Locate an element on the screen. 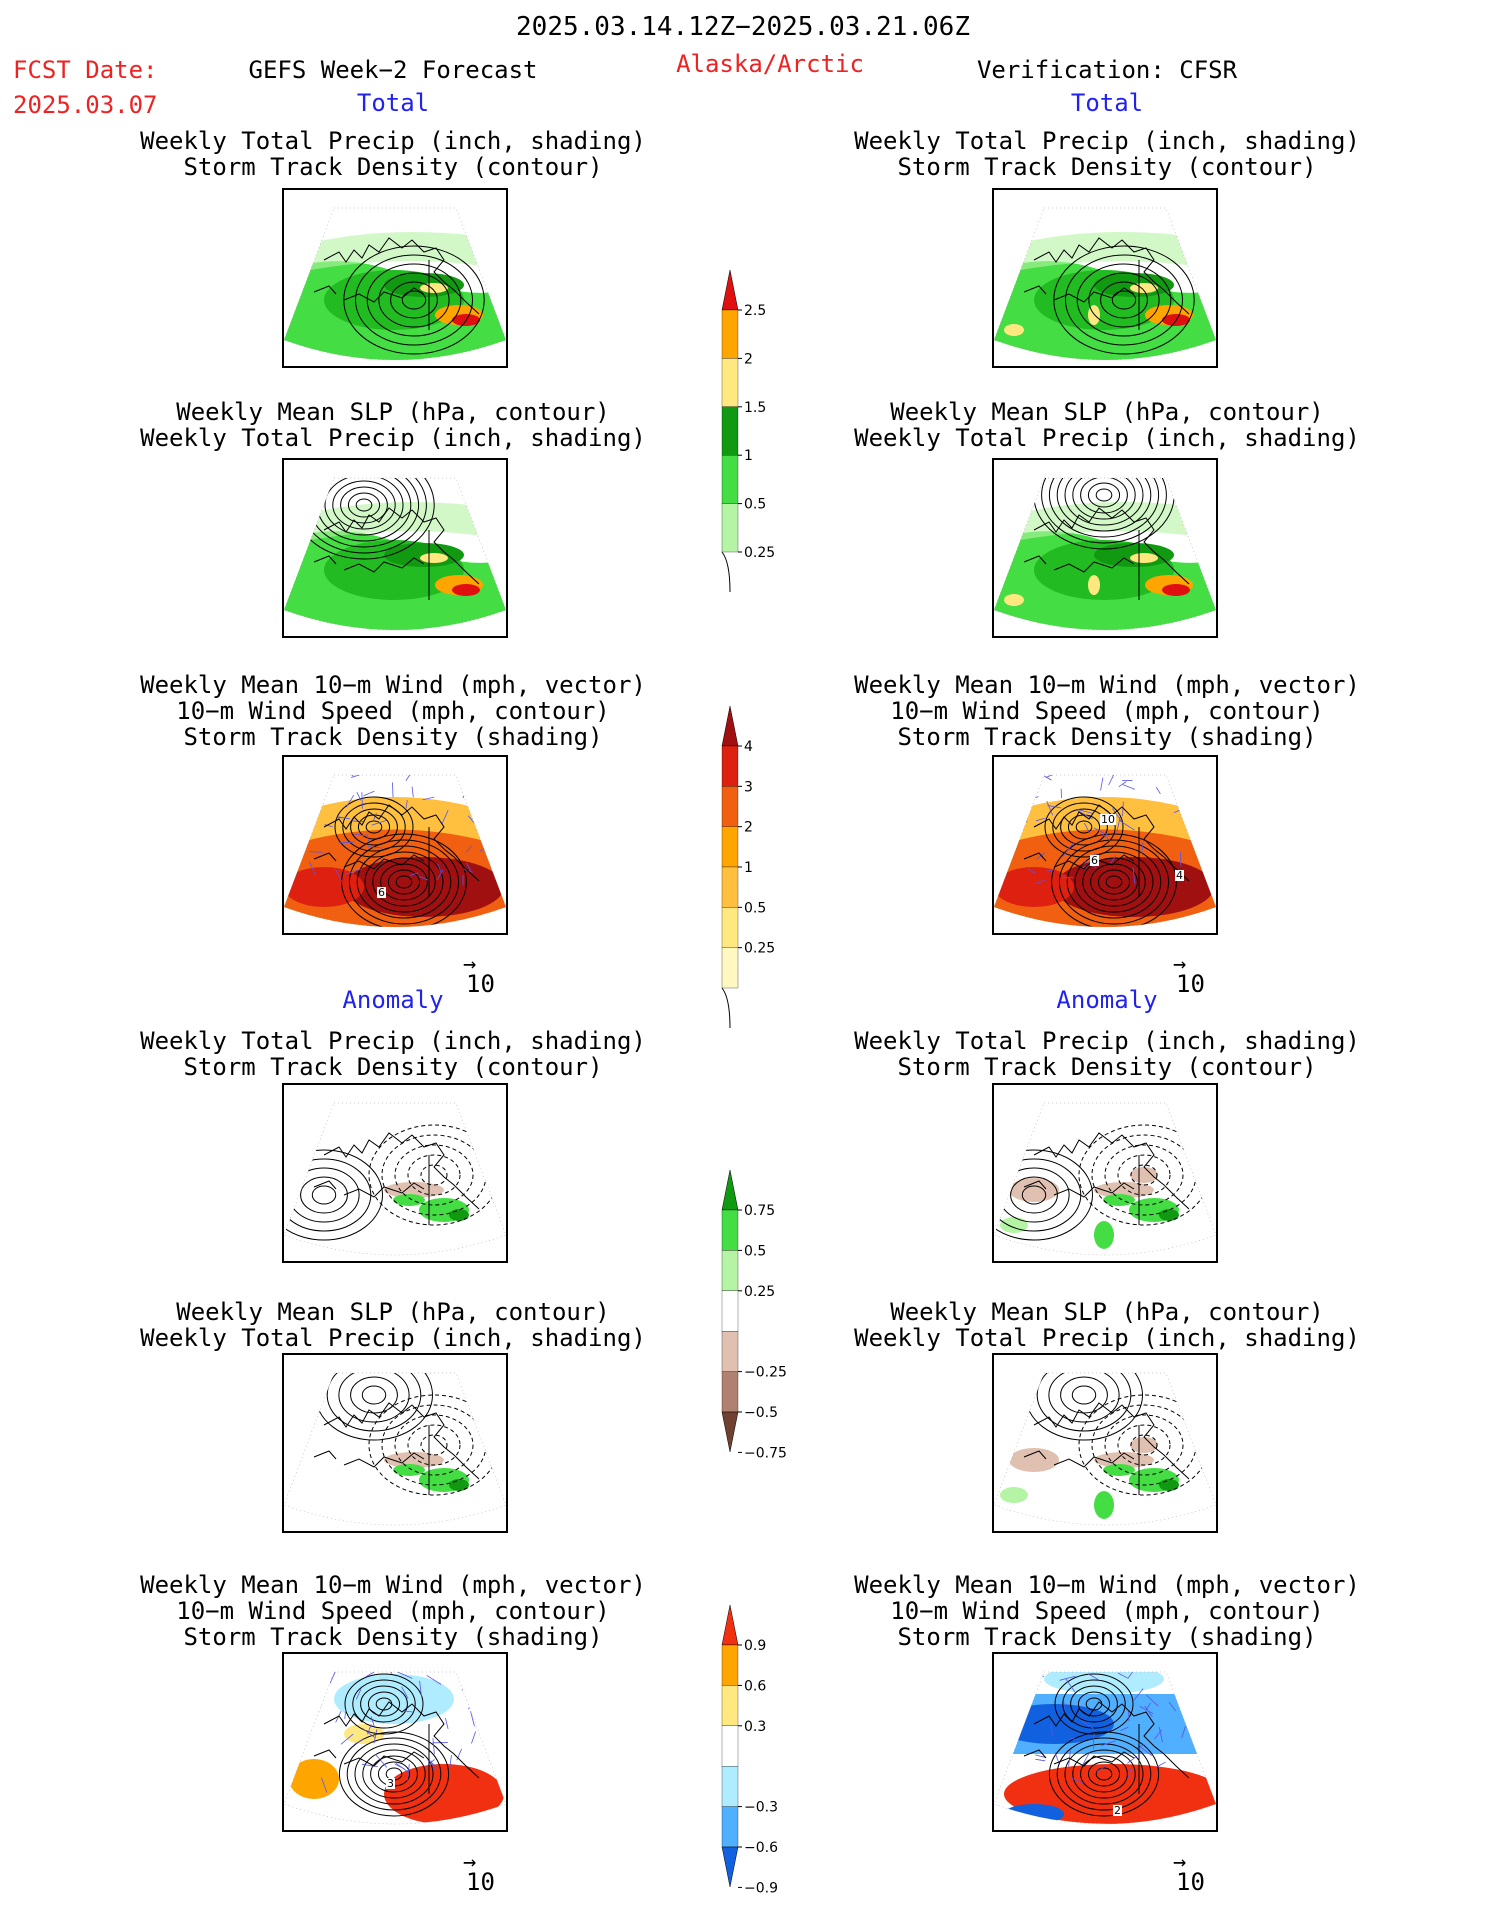  ref-vector-total-right: 10 is located at coordinates (1190, 984).